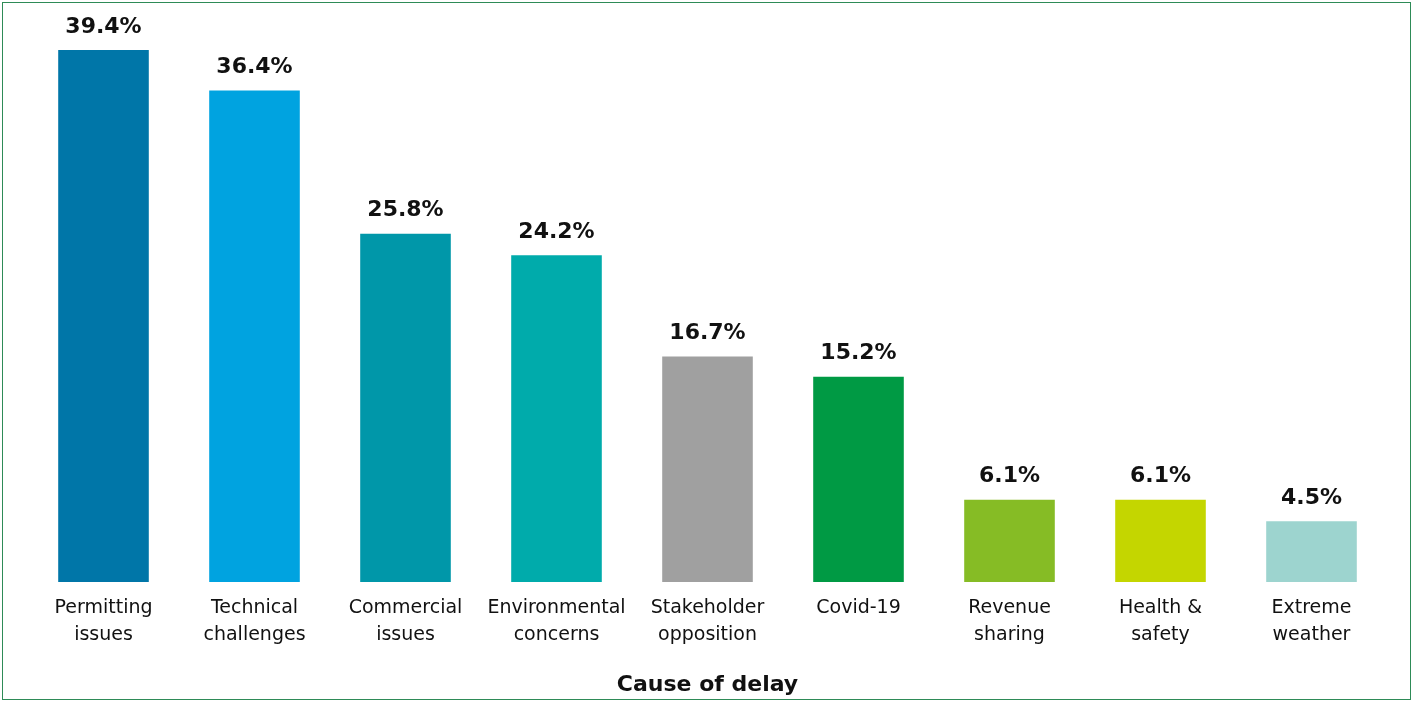 This screenshot has width=1415, height=704. Describe the element at coordinates (707, 683) in the screenshot. I see `x-axis-title: Cause of delay` at that location.